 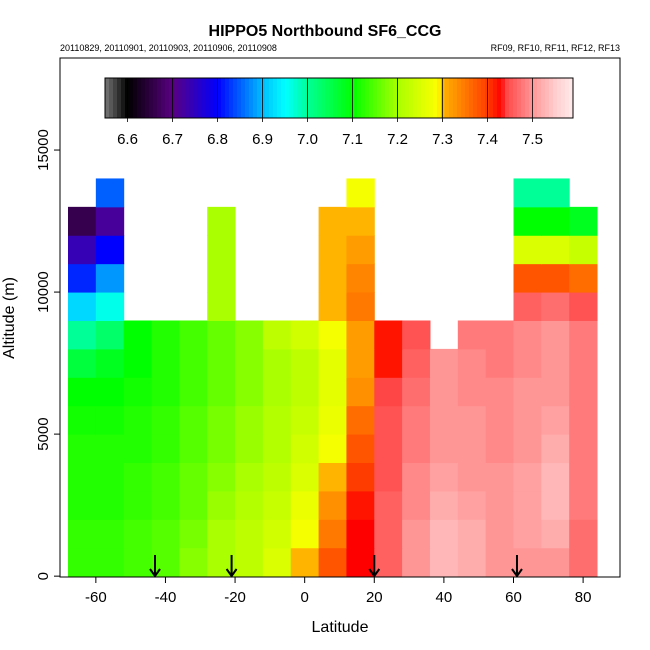 What do you see at coordinates (43, 433) in the screenshot?
I see `y-tick-label: 5000` at bounding box center [43, 433].